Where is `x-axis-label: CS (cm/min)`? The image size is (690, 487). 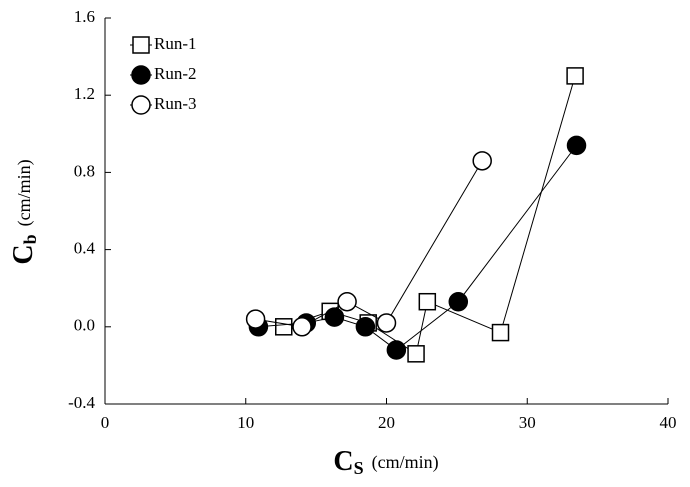 x-axis-label: CS (cm/min) is located at coordinates (385, 462).